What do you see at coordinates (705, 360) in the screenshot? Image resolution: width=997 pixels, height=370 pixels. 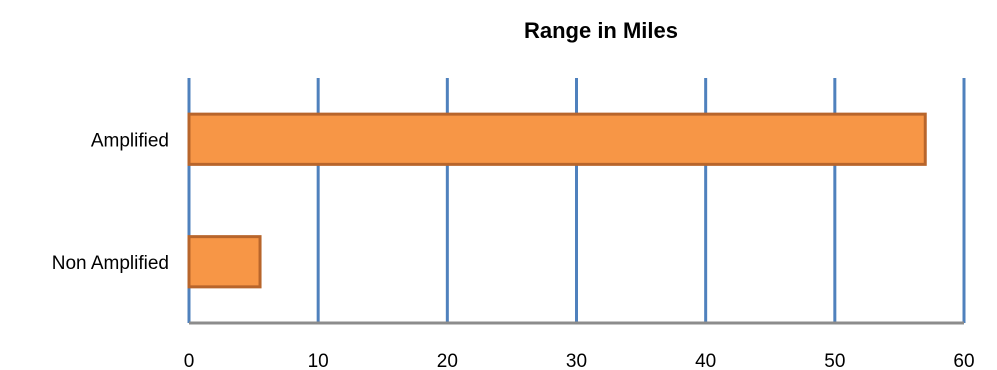 I see `x-tick-label-40: 40` at bounding box center [705, 360].